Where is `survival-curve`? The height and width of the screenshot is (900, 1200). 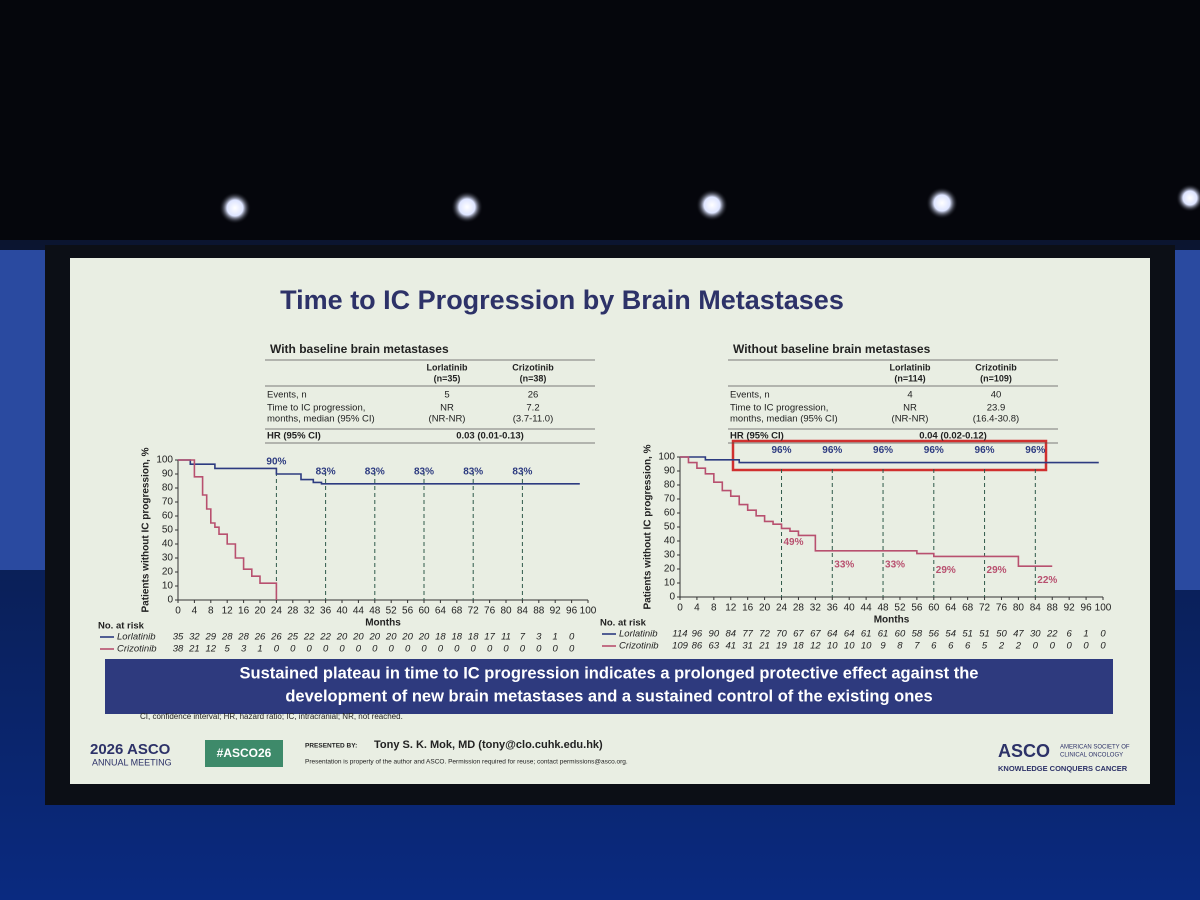 survival-curve is located at coordinates (889, 460).